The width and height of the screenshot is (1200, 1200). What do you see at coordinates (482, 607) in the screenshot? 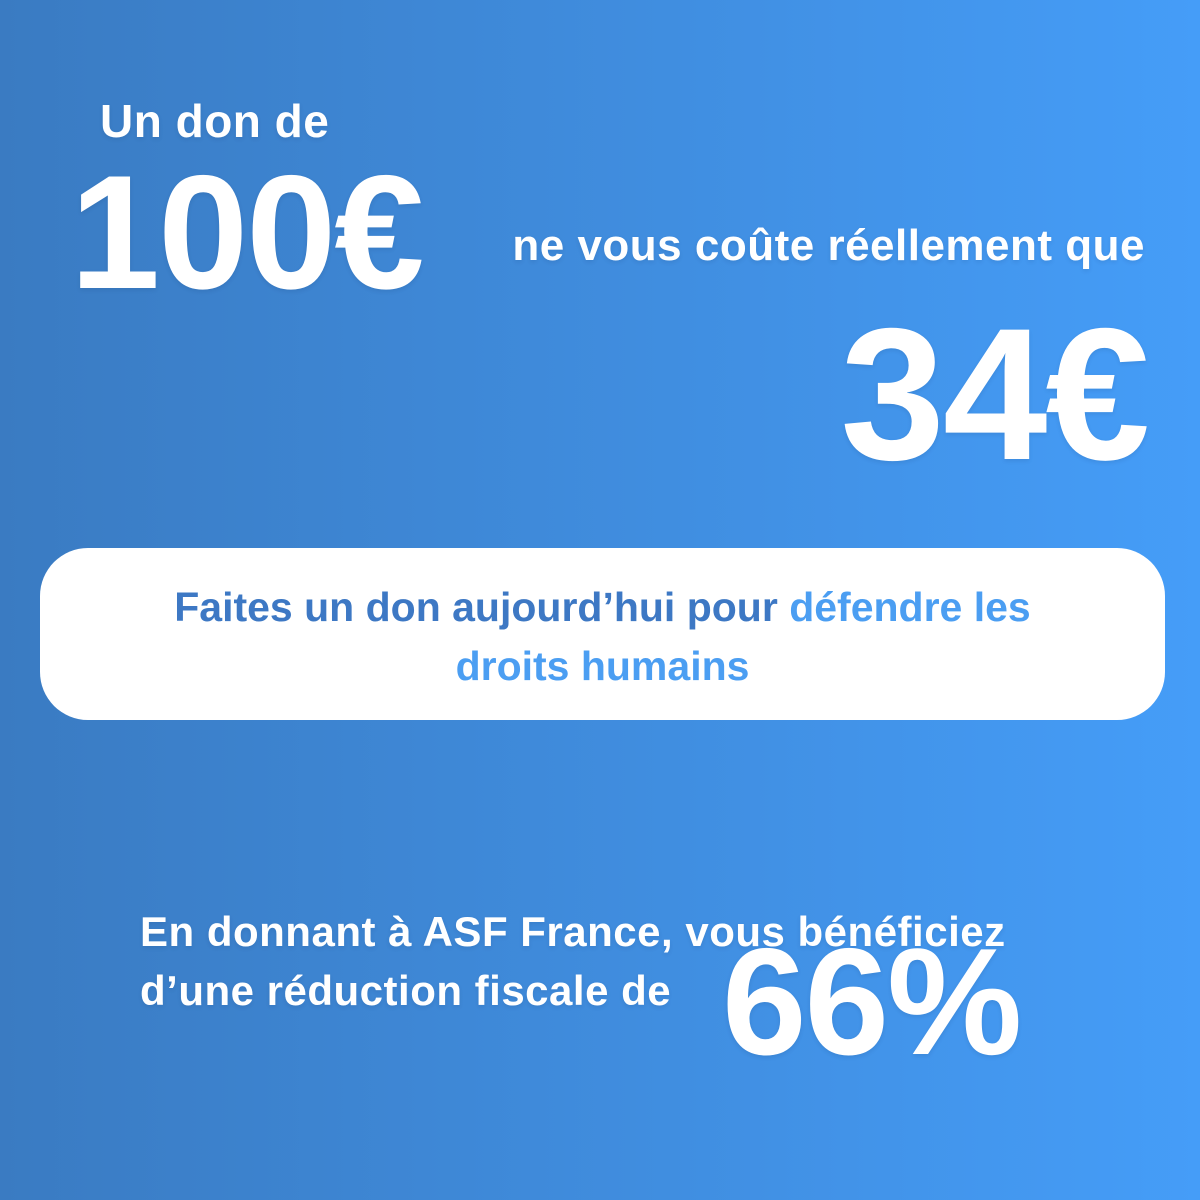
I see `cta-text-primary: Faites un don aujourd’hui pour` at bounding box center [482, 607].